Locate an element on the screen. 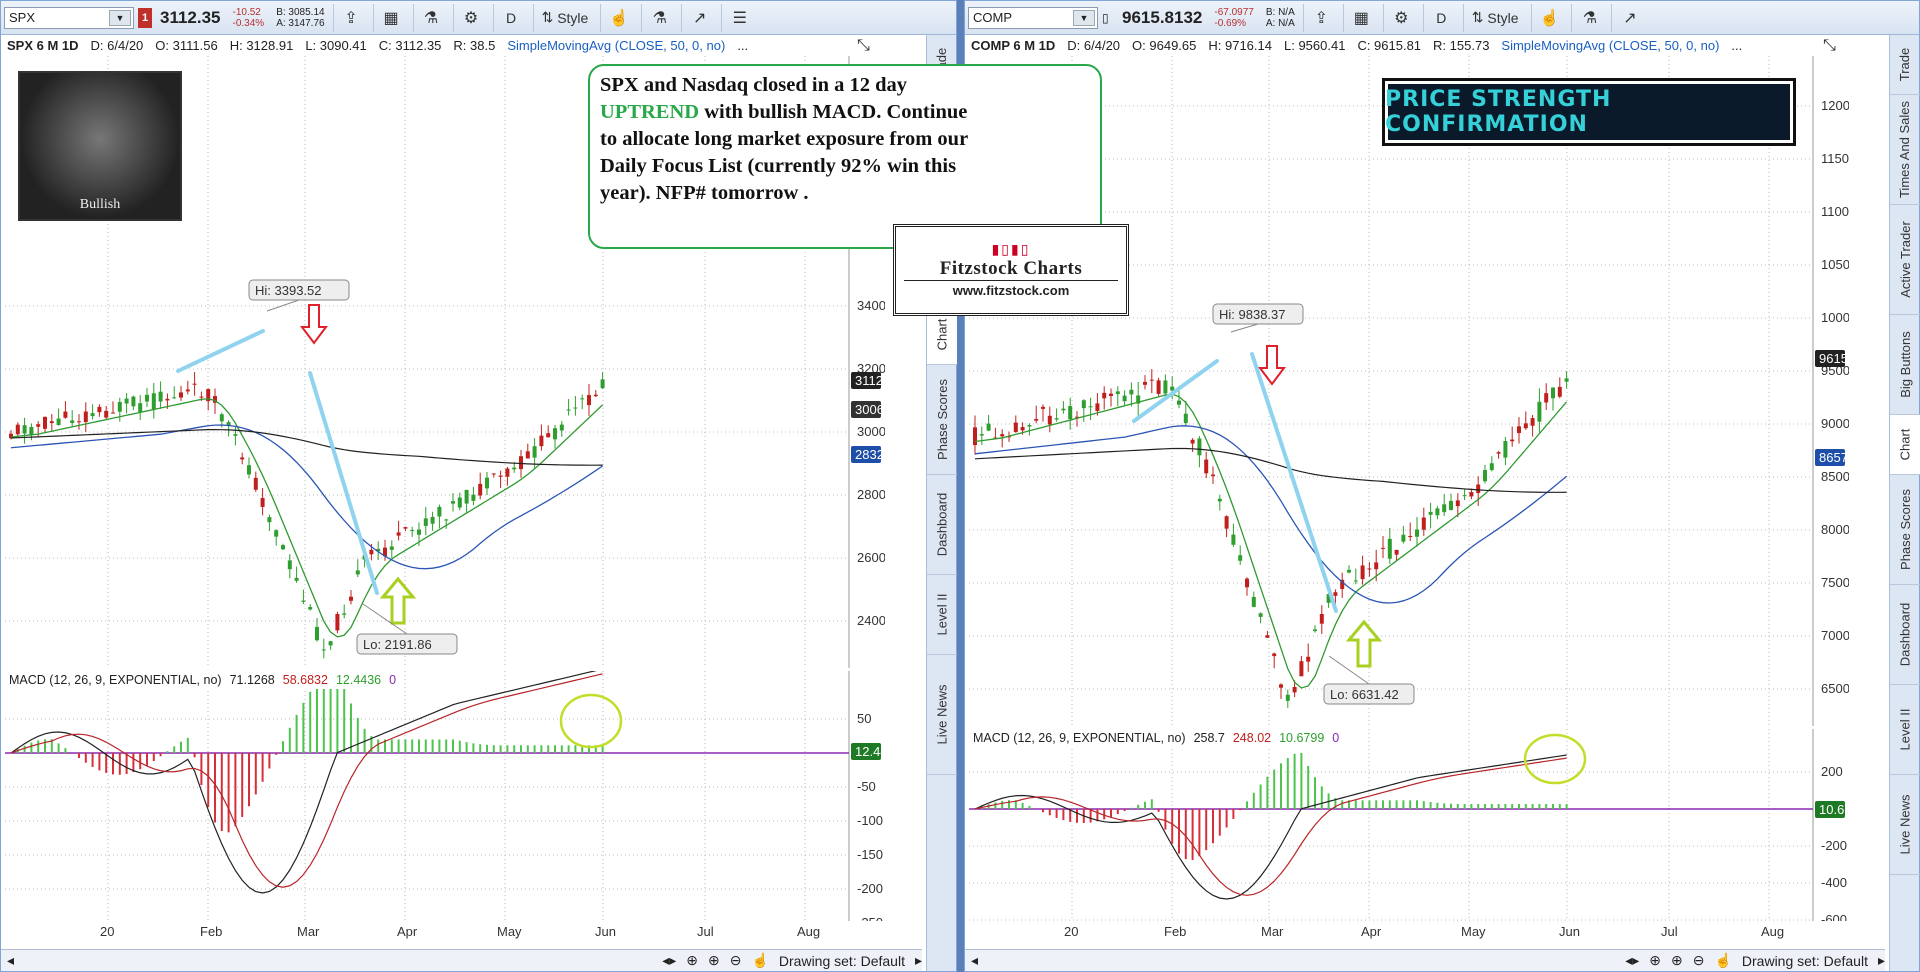 This screenshot has width=1920, height=972. lo-label: Lo: 2191.86 is located at coordinates (397, 644).